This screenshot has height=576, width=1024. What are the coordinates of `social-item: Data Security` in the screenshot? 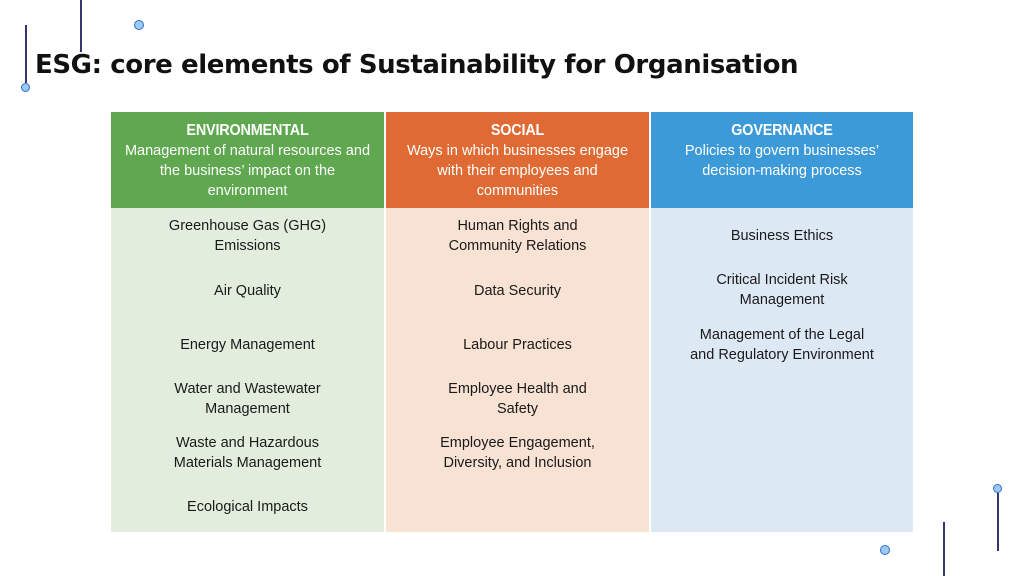 It's located at (517, 291).